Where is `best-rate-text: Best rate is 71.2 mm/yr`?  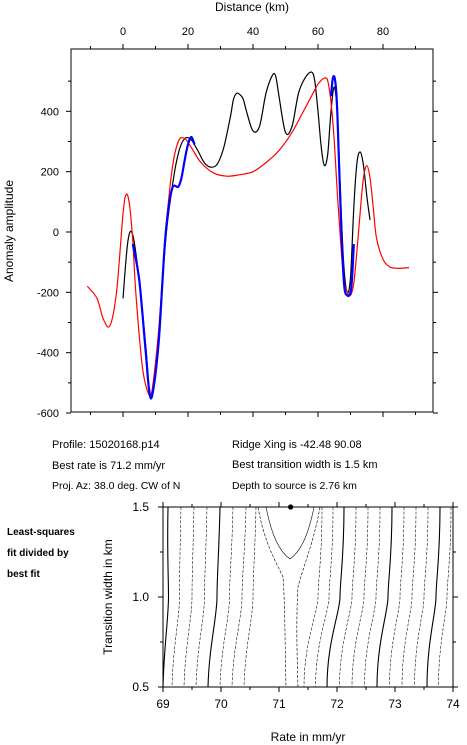
best-rate-text: Best rate is 71.2 mm/yr is located at coordinates (108, 466).